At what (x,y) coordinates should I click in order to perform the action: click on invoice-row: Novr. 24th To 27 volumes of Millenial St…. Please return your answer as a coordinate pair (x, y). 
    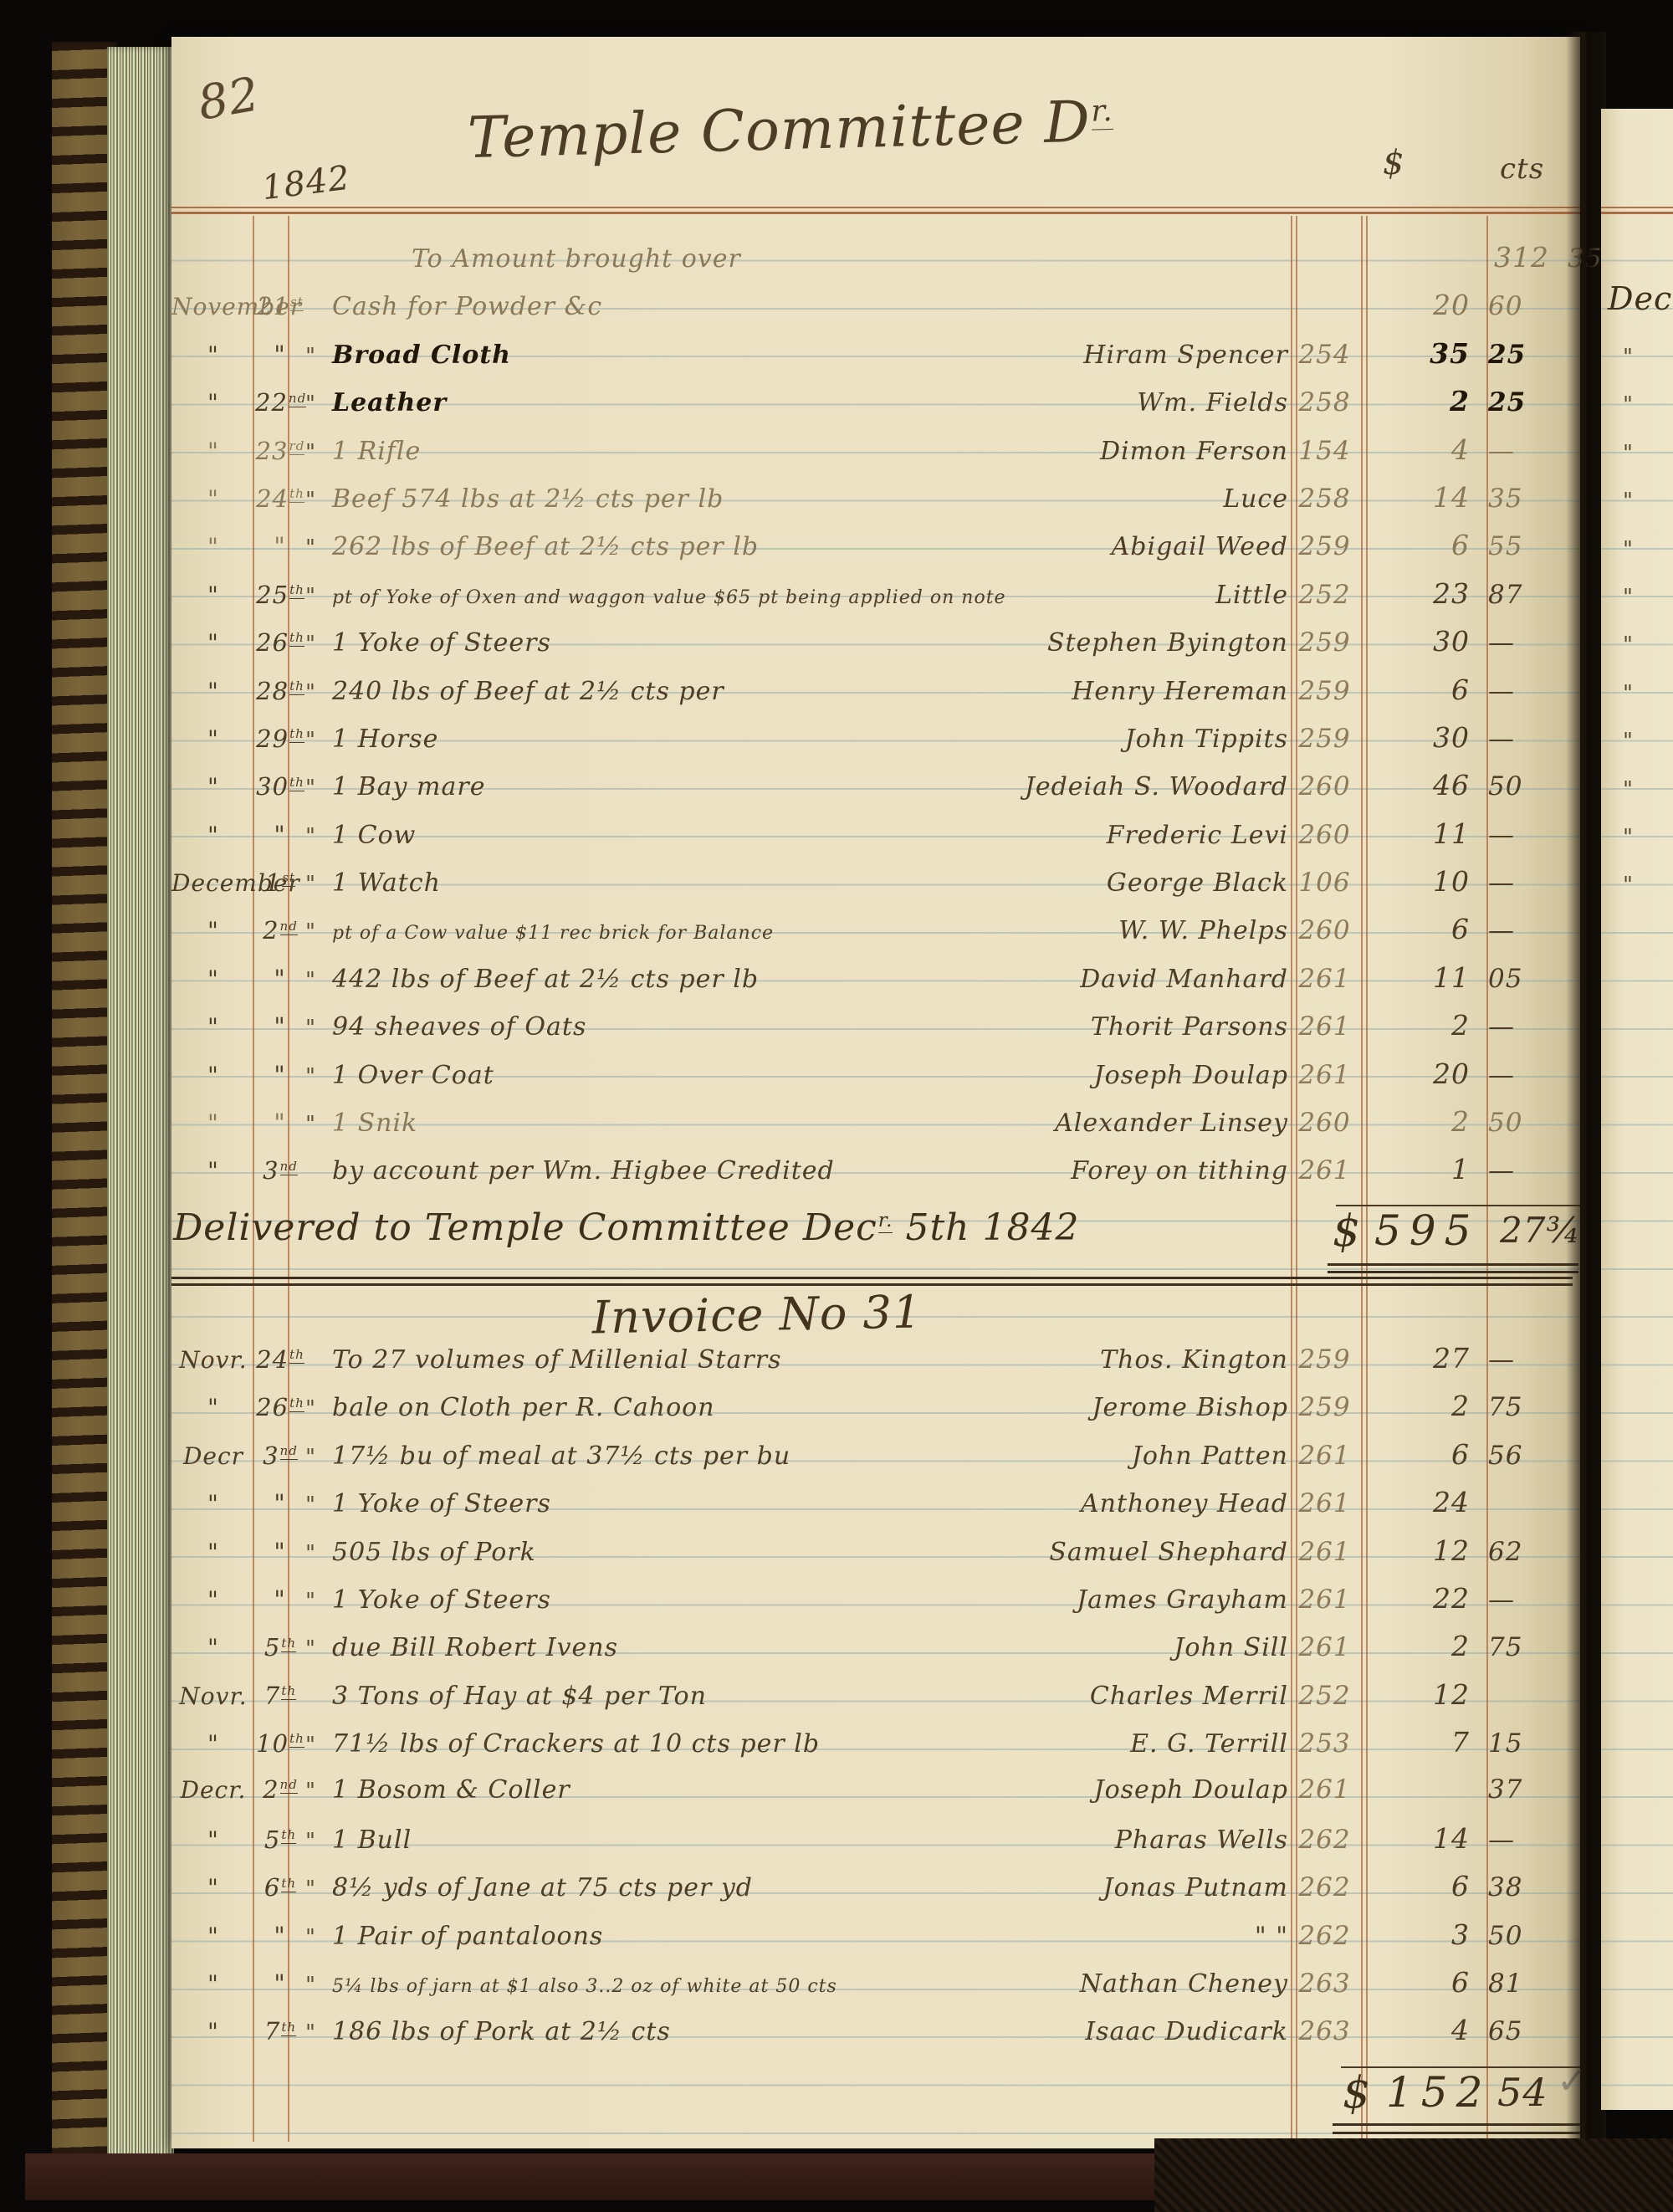
    Looking at the image, I should click on (876, 1366).